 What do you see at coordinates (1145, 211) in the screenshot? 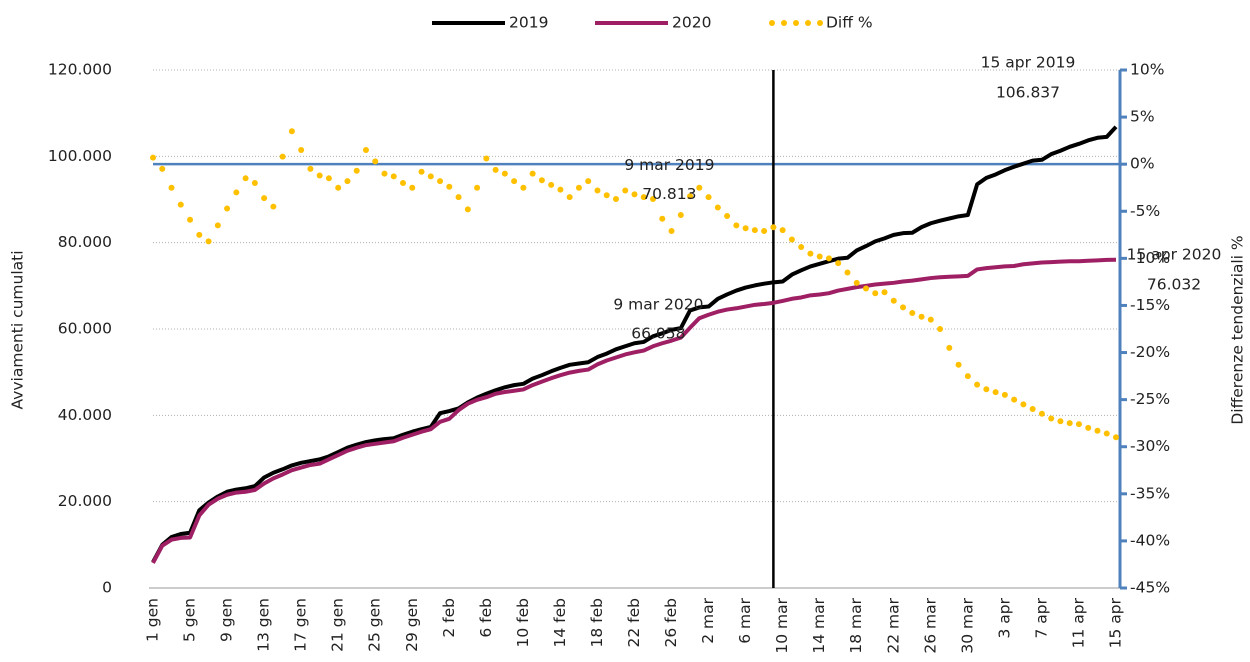
I see `y2-tick-label: -5%` at bounding box center [1145, 211].